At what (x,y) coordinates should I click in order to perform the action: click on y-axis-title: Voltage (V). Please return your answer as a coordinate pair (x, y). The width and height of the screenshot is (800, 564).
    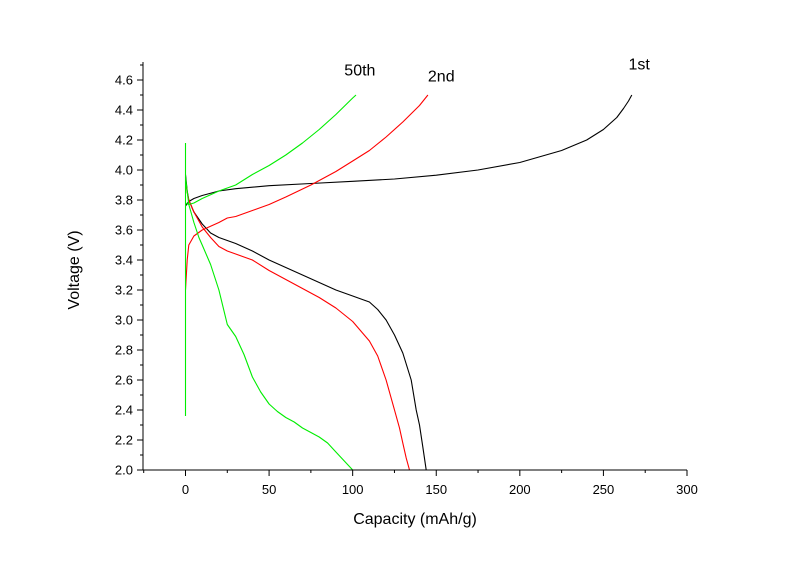
    Looking at the image, I should click on (74, 269).